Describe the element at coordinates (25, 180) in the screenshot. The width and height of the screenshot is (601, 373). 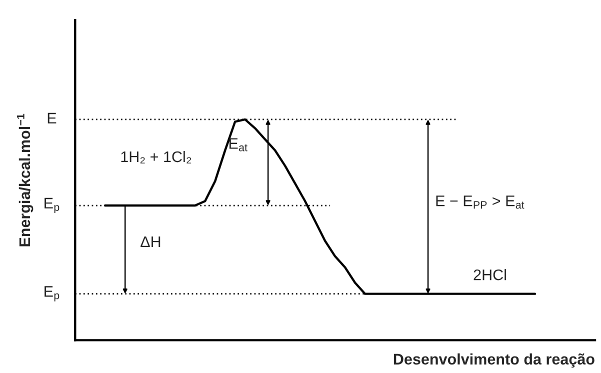
I see `y-axis-title: Energia/kcal.mol$^{−1}$` at that location.